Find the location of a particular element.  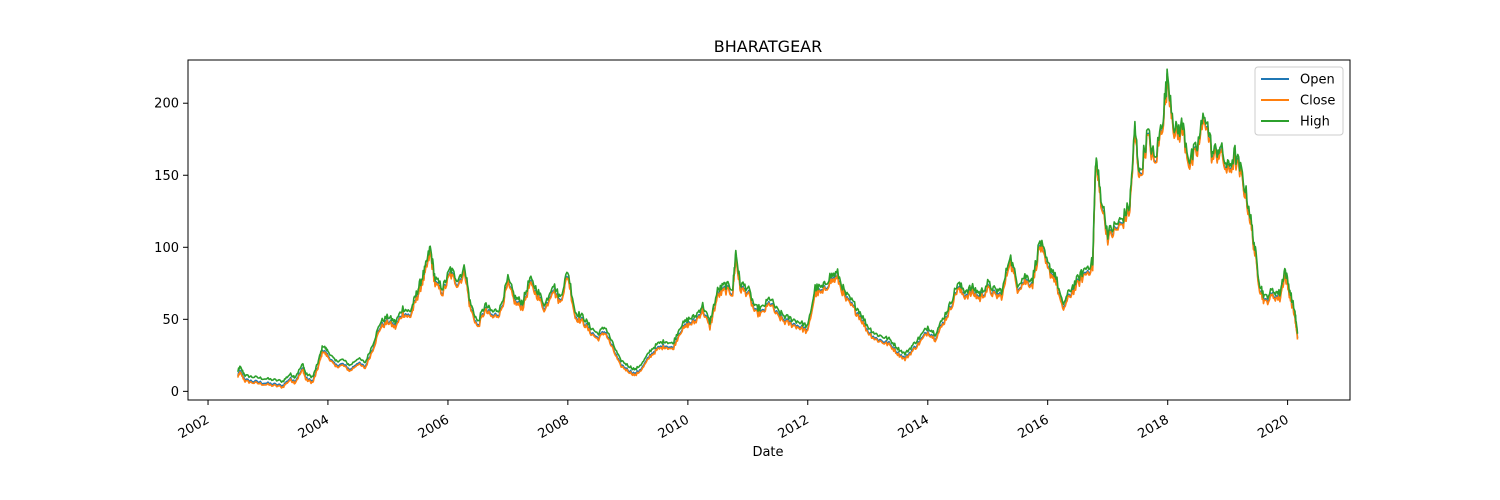

x-tick-label: 2006 is located at coordinates (434, 427).